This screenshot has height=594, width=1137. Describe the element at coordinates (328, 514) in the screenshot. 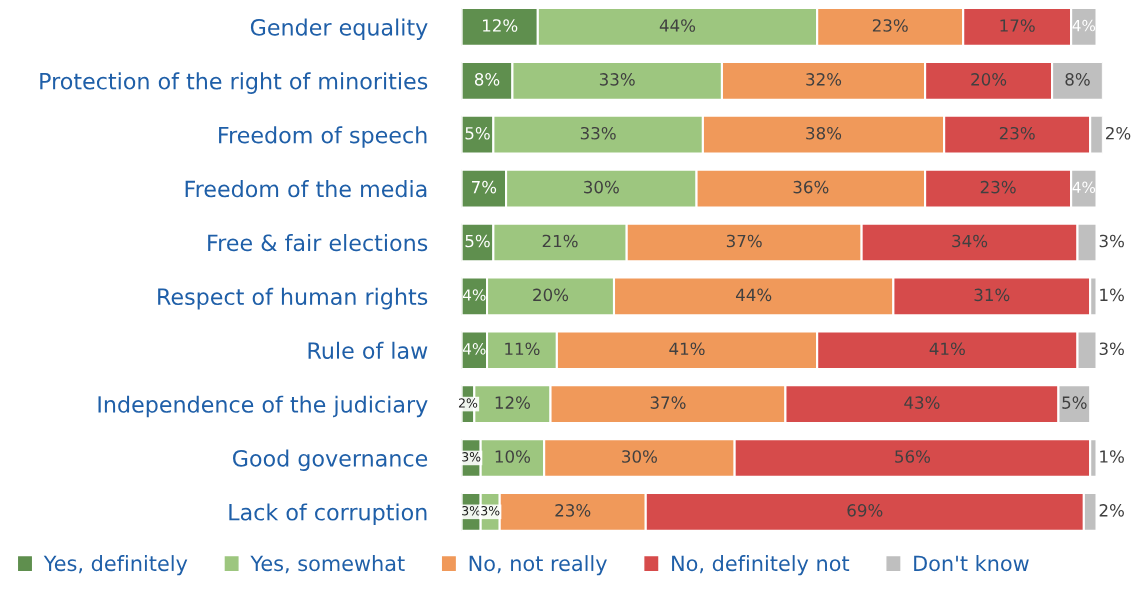

I see `y-tick-label: Lack of corruption` at that location.